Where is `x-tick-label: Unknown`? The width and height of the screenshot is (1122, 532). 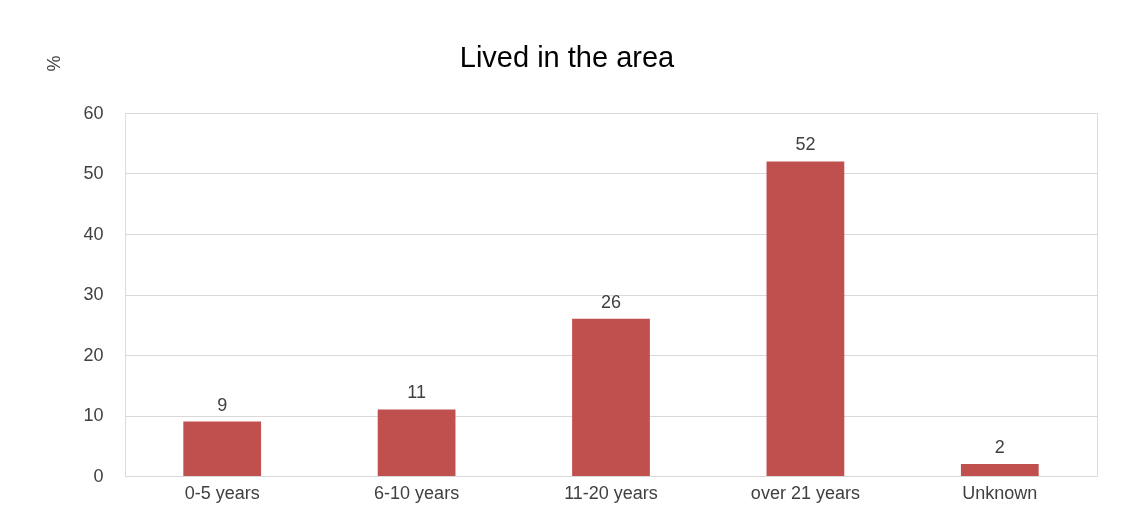
x-tick-label: Unknown is located at coordinates (1000, 492).